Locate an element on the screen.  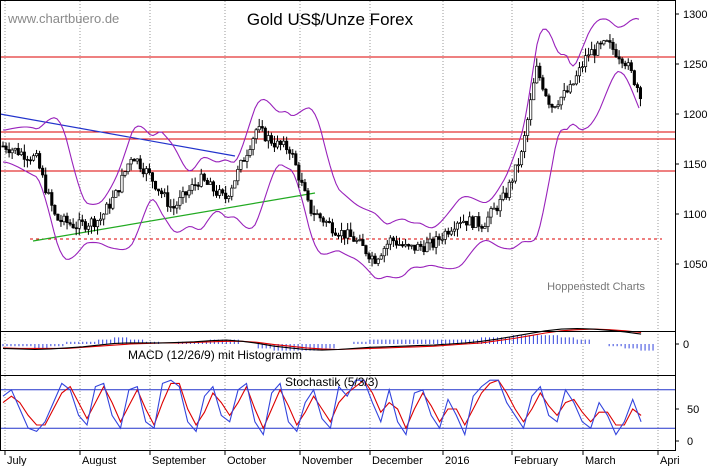
x-tick-label: August is located at coordinates (99, 460).